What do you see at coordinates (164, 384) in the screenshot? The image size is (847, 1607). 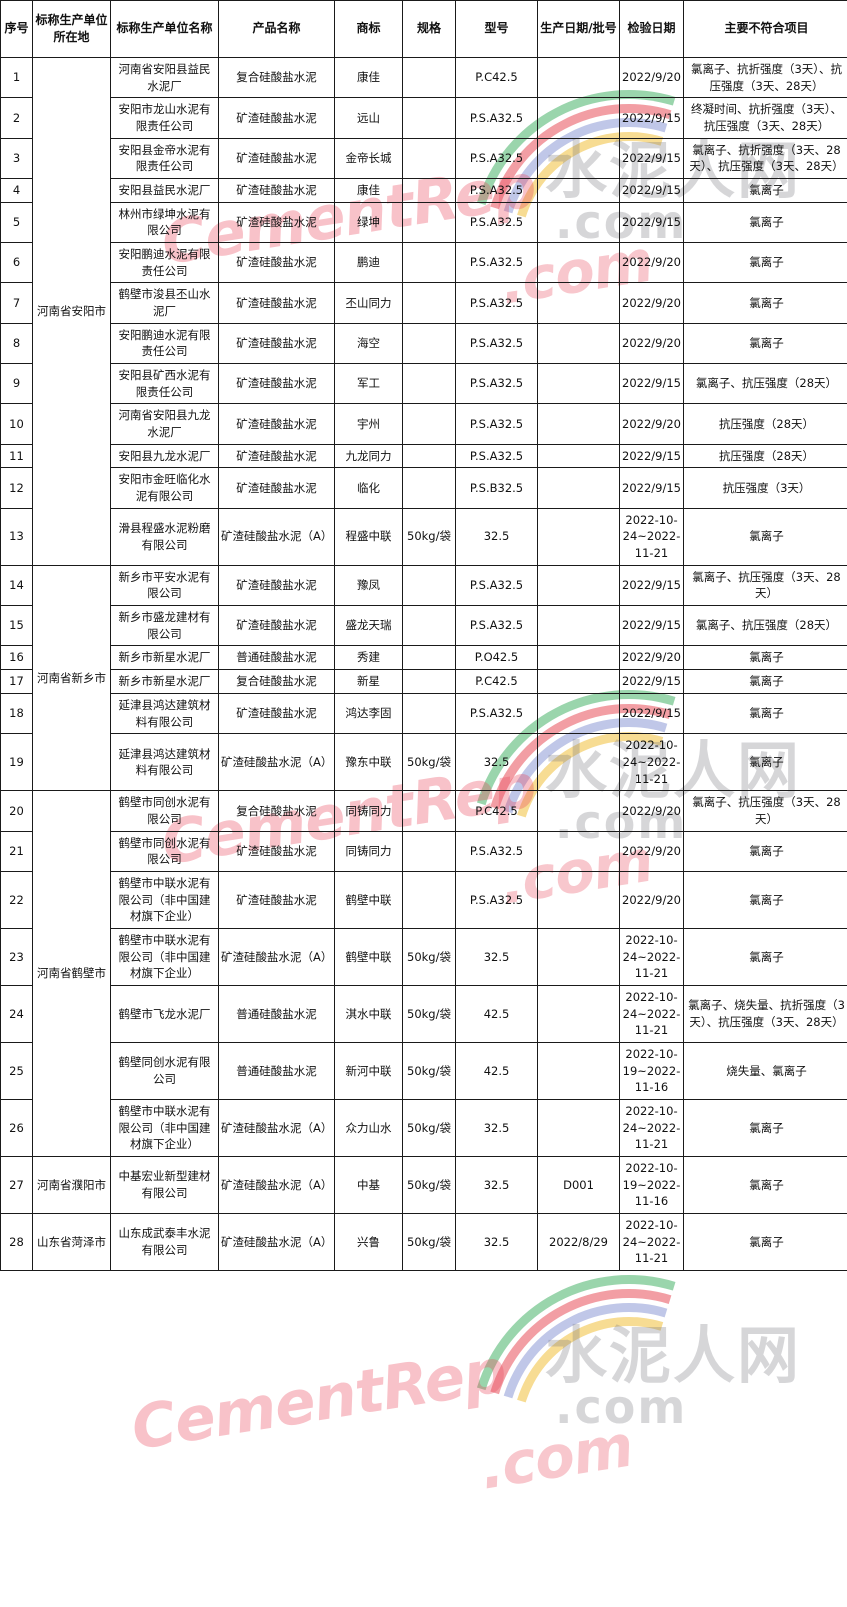 I see `cell-maker: 安阳县矿西水泥有限责任公司` at bounding box center [164, 384].